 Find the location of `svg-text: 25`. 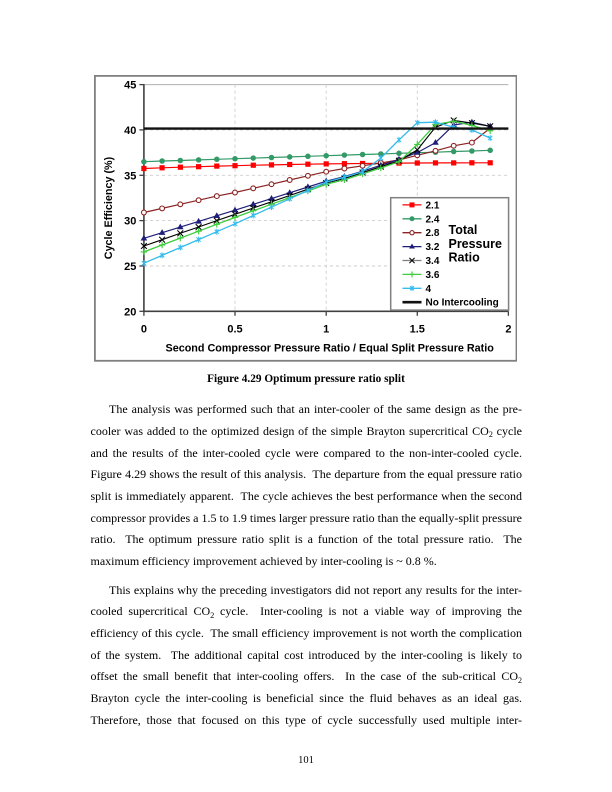

svg-text: 25 is located at coordinates (130, 267).